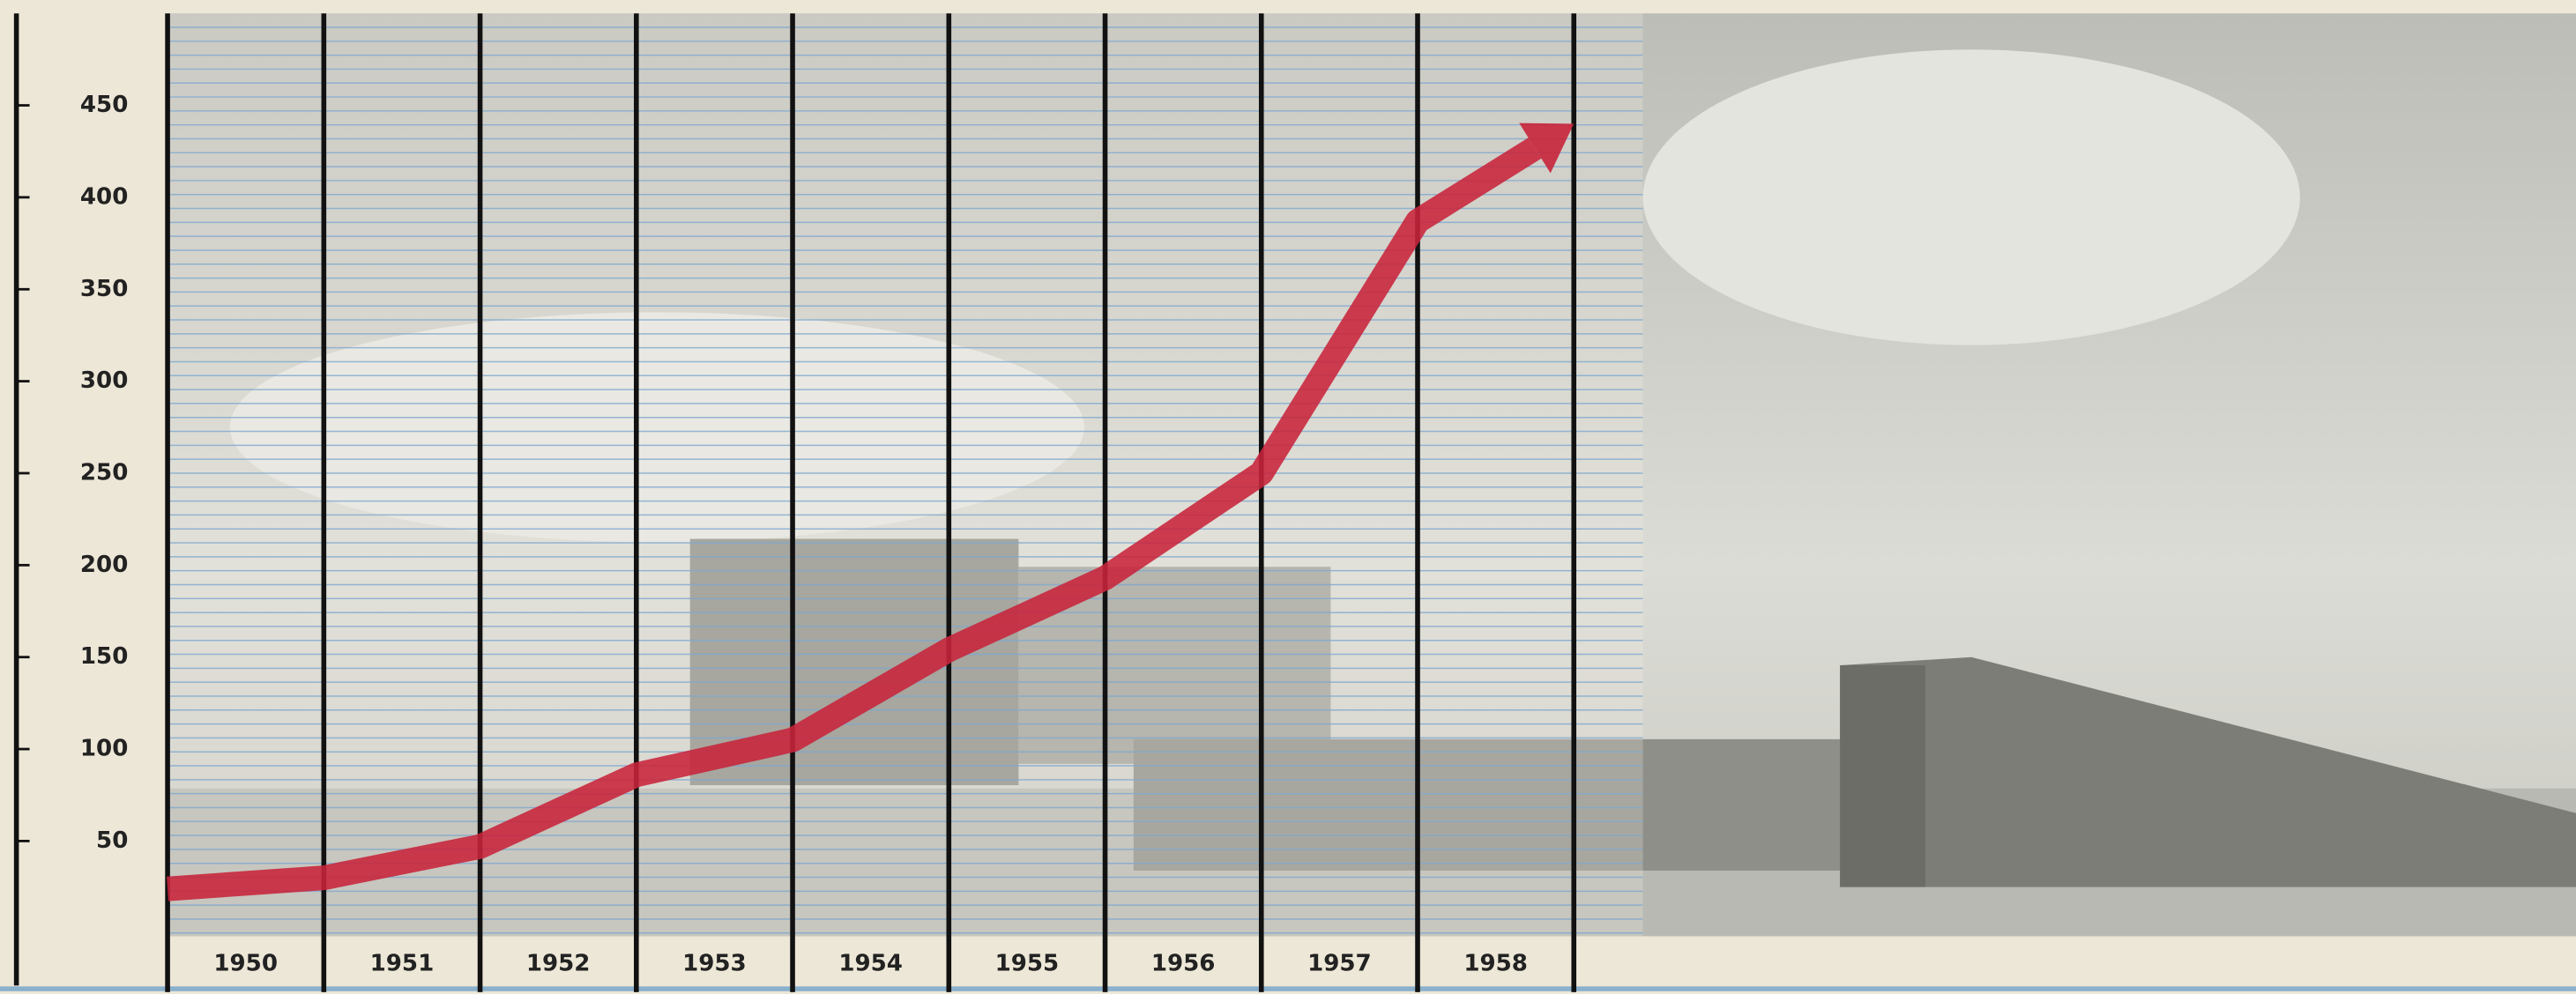 The image size is (2576, 994). What do you see at coordinates (1547, 148) in the screenshot?
I see `arrow-head` at bounding box center [1547, 148].